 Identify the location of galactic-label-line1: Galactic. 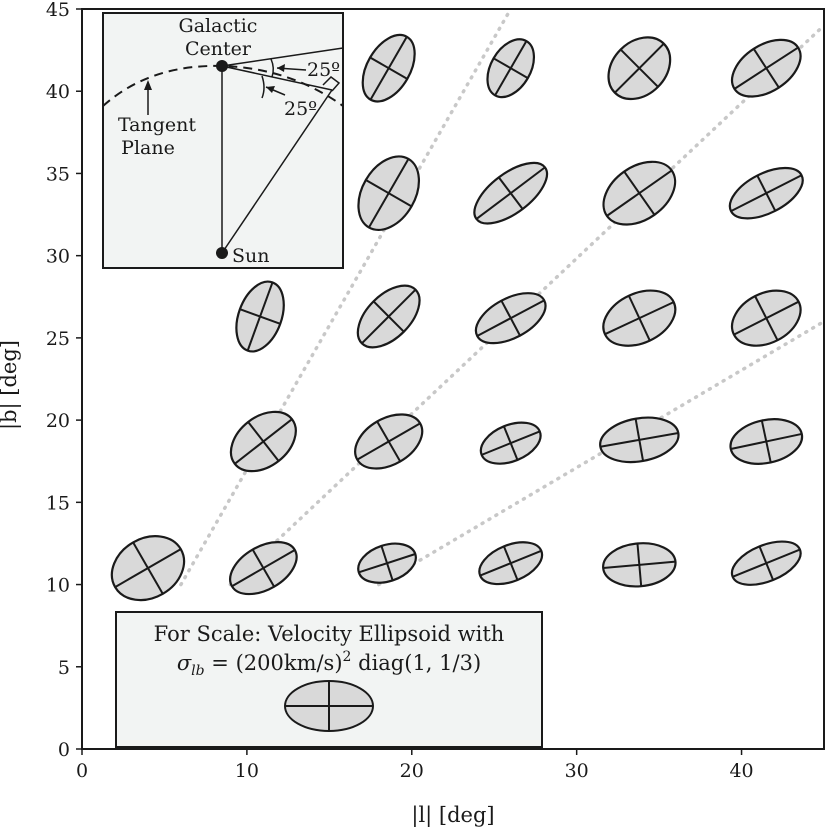
(218, 26).